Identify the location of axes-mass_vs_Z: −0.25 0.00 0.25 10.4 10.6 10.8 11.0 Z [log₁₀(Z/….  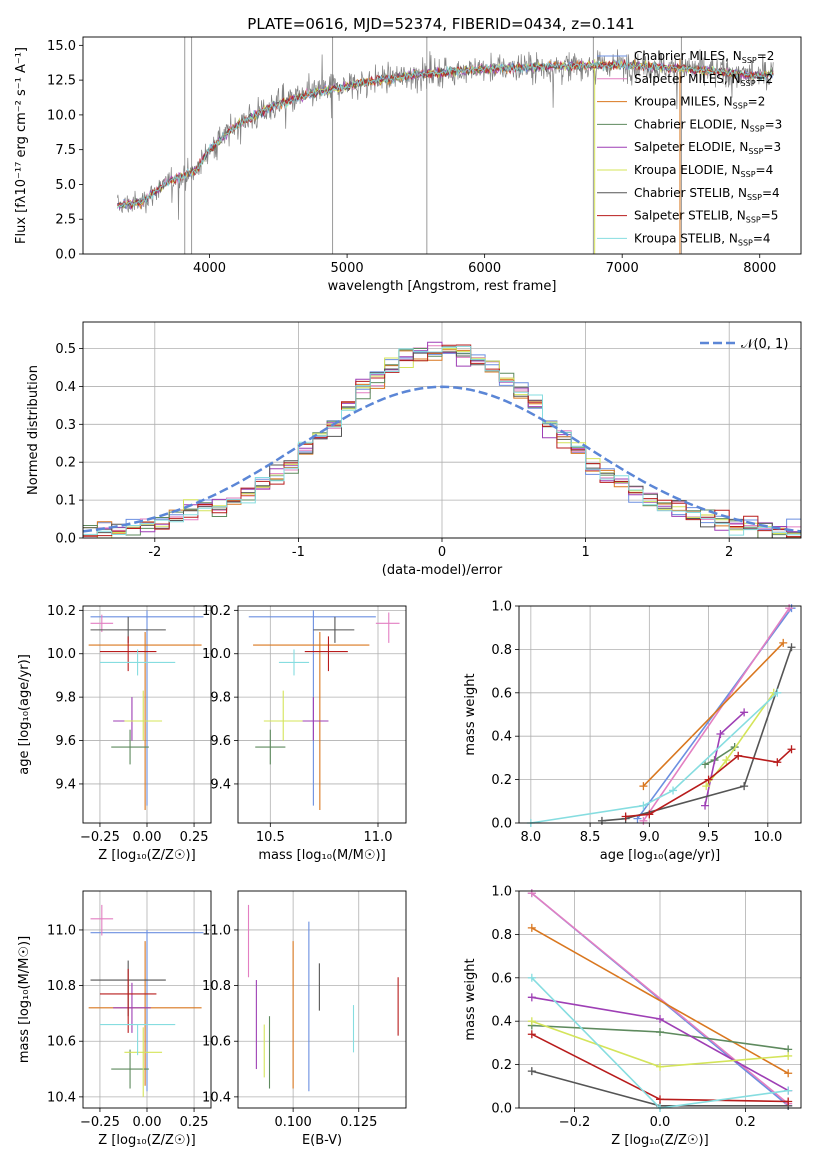
(114, 1019).